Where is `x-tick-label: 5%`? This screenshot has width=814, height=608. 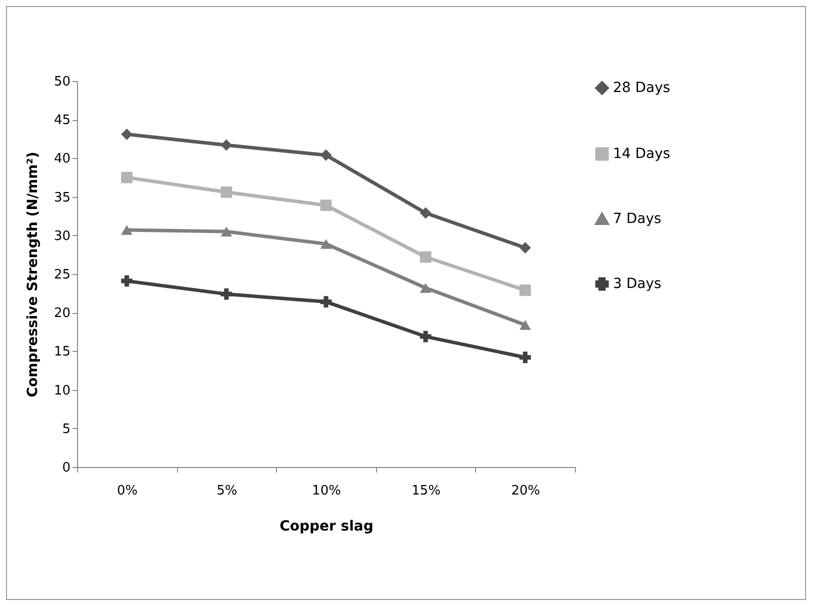
x-tick-label: 5% is located at coordinates (227, 491).